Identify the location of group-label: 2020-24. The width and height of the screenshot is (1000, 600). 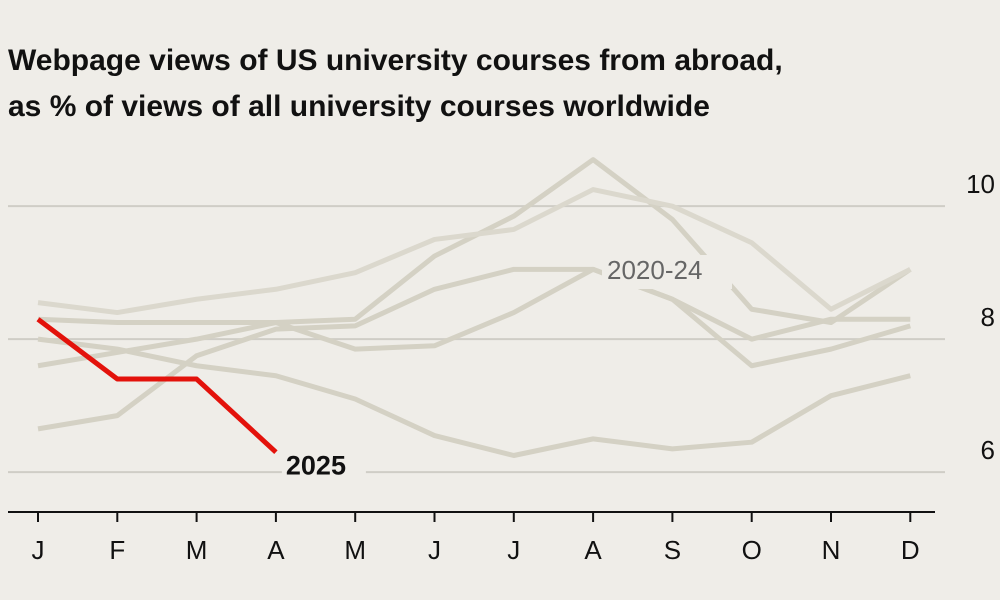
(654, 270).